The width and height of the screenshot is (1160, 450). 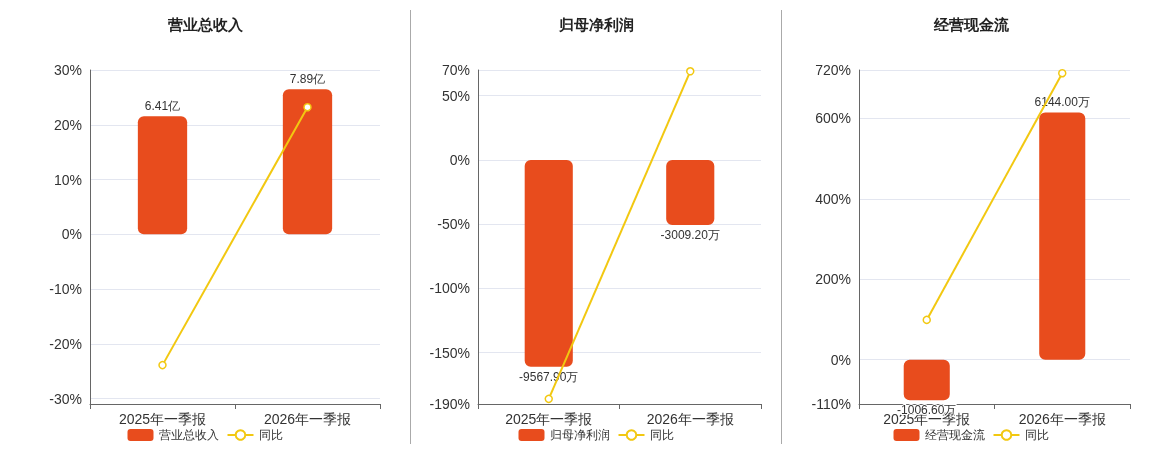 I want to click on y-tick-label: 400%, so click(x=833, y=198).